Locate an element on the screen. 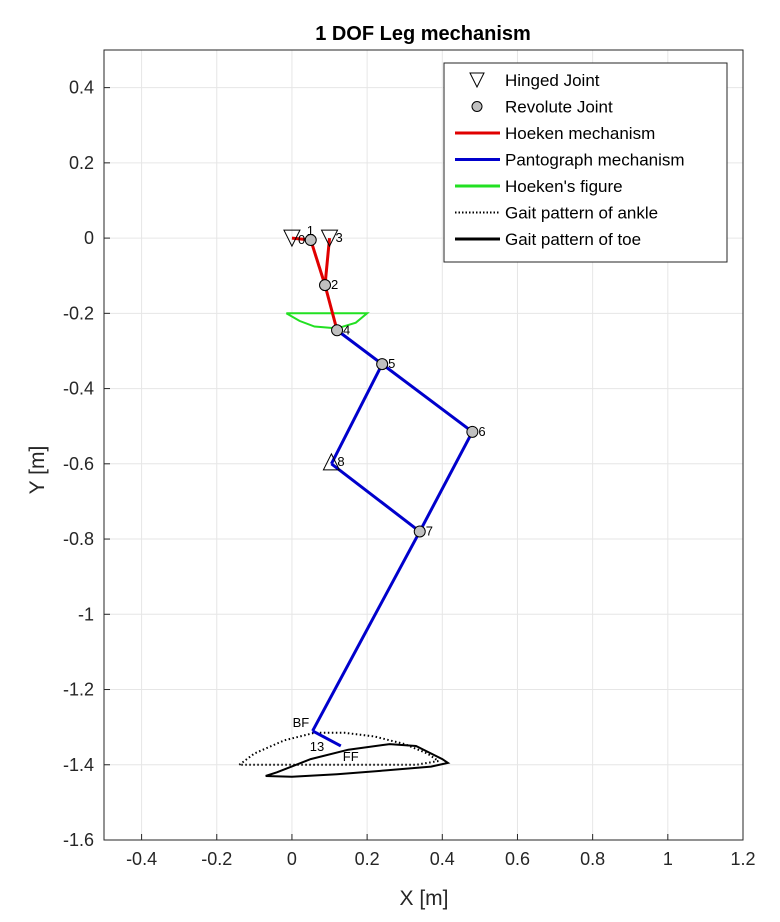  x-tick-label: 1 is located at coordinates (668, 859).